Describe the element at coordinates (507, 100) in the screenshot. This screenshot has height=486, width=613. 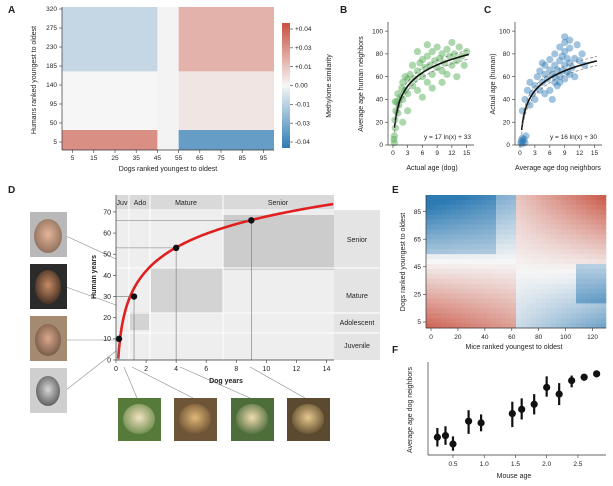
I see `scatter-c-y-tick-label: 40` at that location.